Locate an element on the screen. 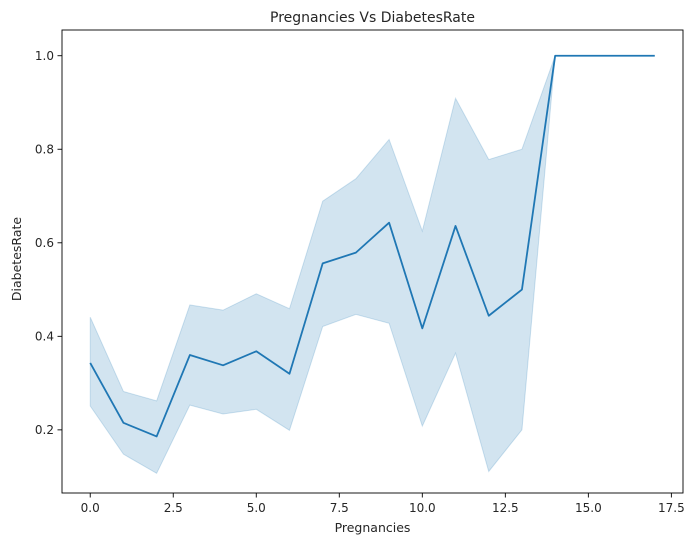 The image size is (695, 545). x-tick-label: 7.5 is located at coordinates (339, 508).